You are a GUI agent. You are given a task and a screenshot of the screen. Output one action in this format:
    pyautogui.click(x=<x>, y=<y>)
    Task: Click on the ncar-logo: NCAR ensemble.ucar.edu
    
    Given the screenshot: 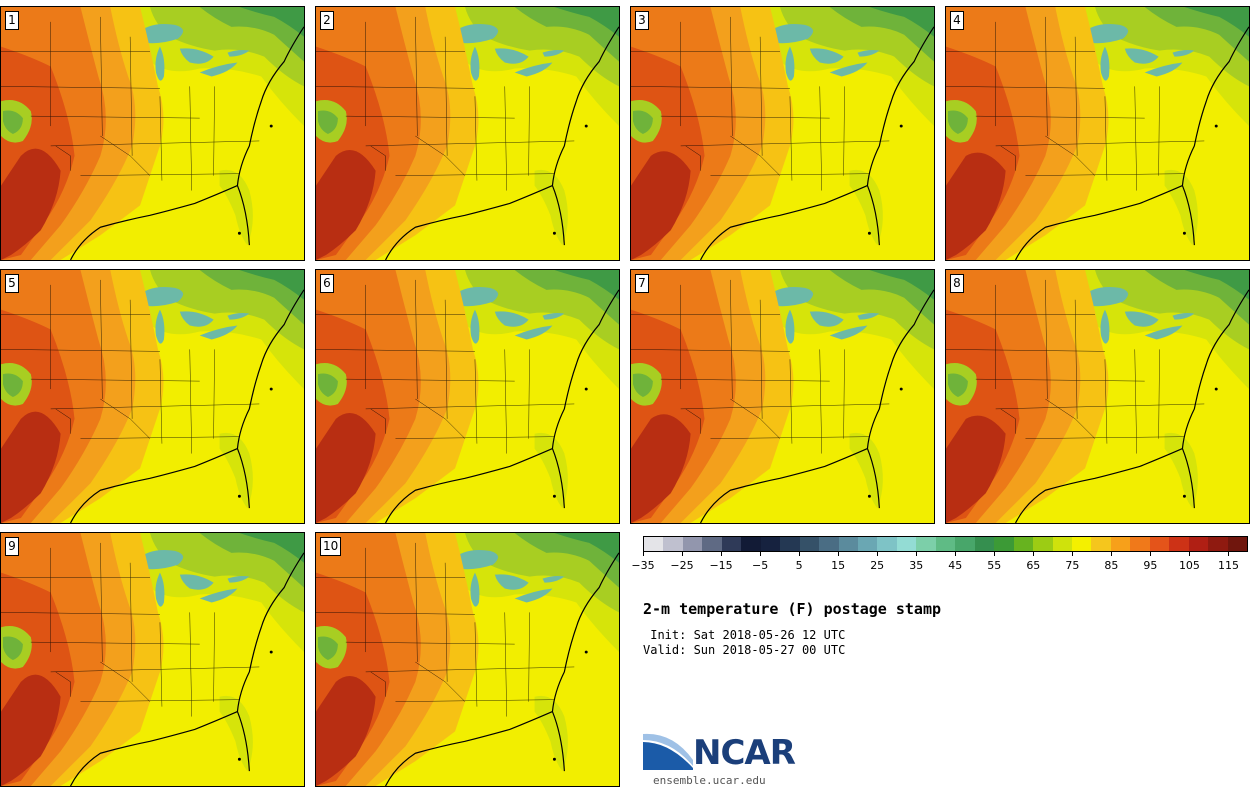 What is the action you would take?
    pyautogui.click(x=719, y=758)
    